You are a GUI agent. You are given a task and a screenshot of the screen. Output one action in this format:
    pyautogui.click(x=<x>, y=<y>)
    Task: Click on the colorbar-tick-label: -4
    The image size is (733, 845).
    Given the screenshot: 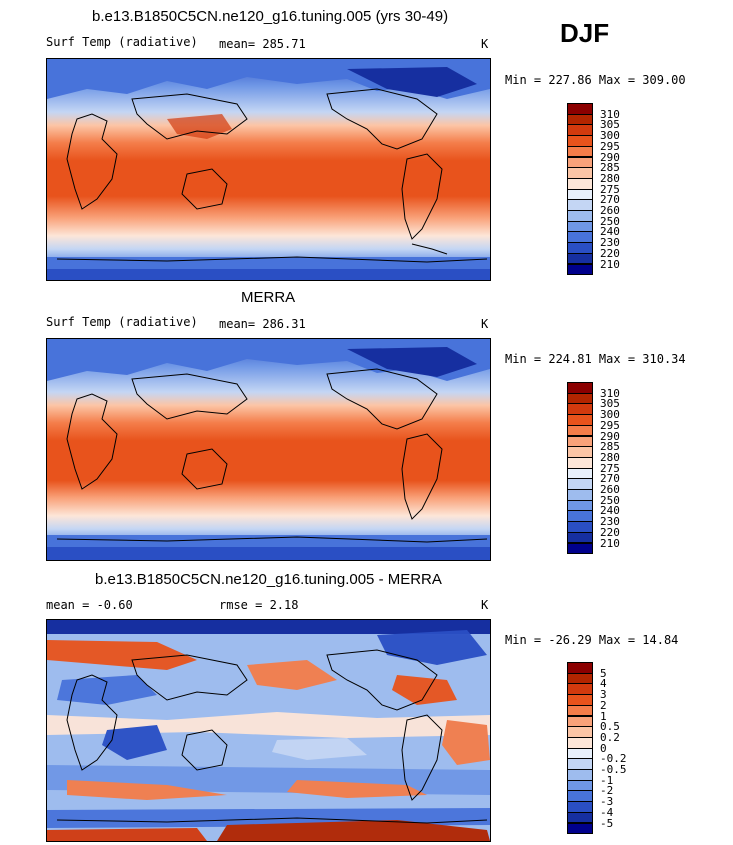 What is the action you would take?
    pyautogui.click(x=607, y=812)
    